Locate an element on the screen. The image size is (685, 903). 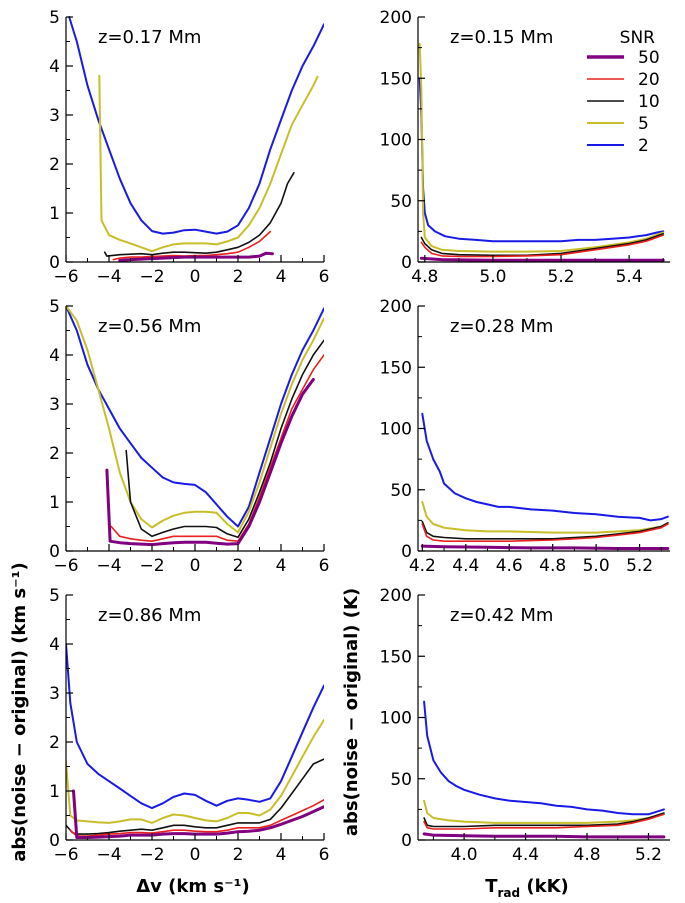
panel-label: z=0.56 Mm is located at coordinates (149, 326).